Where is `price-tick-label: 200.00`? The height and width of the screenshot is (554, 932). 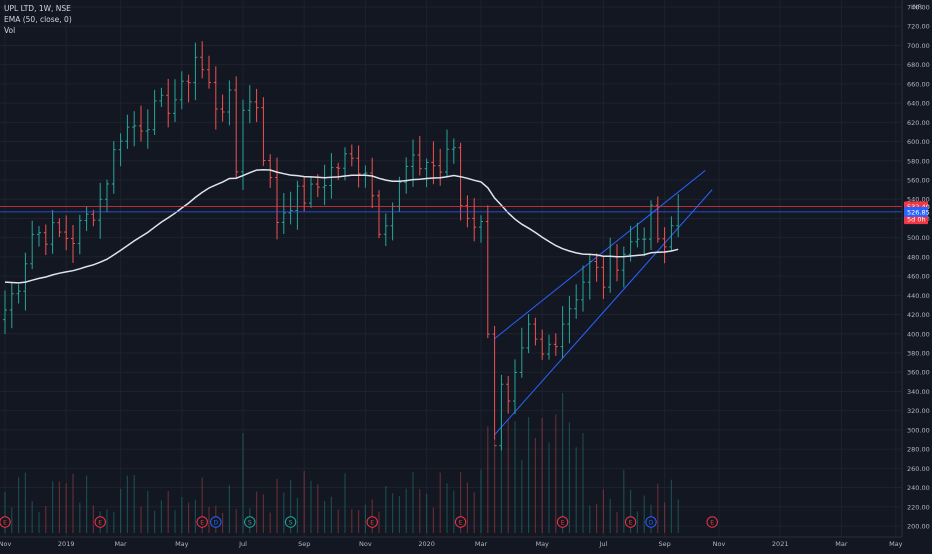 price-tick-label: 200.00 is located at coordinates (918, 527).